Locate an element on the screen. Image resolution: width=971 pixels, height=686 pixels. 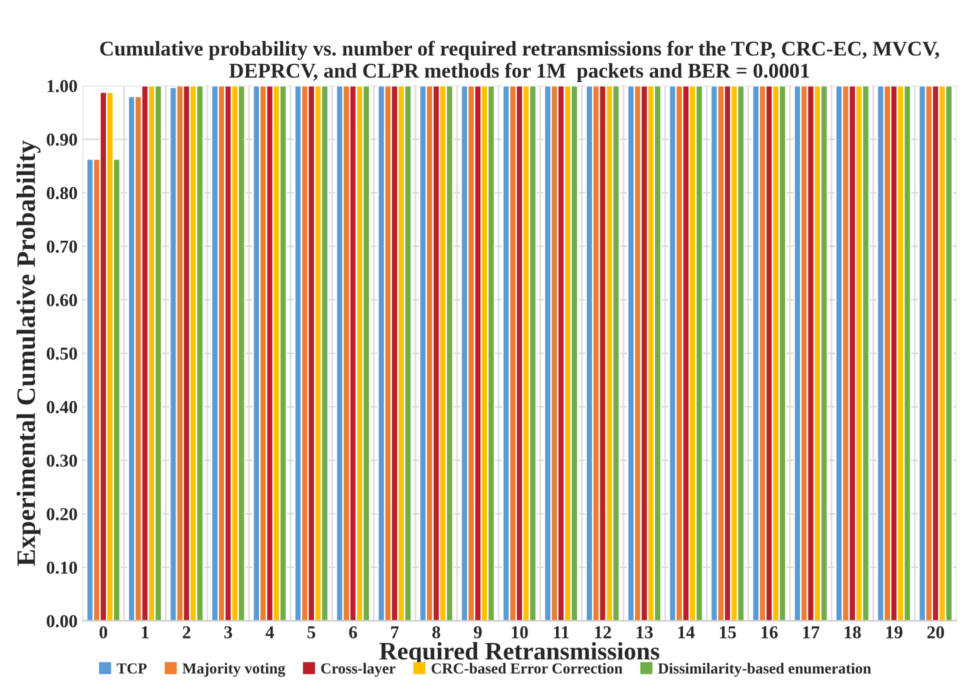
y-tick-label: 0.90 is located at coordinates (61, 140).